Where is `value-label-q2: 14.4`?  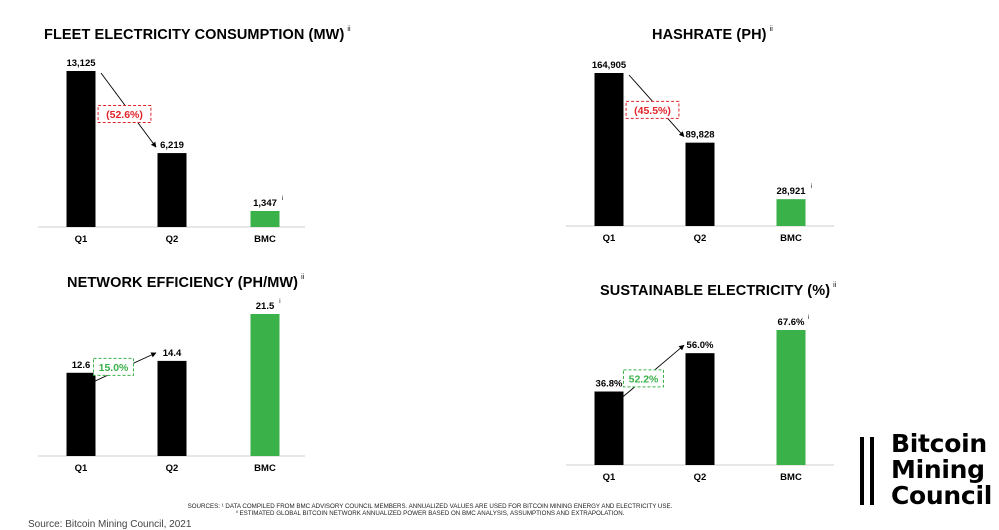 value-label-q2: 14.4 is located at coordinates (172, 353).